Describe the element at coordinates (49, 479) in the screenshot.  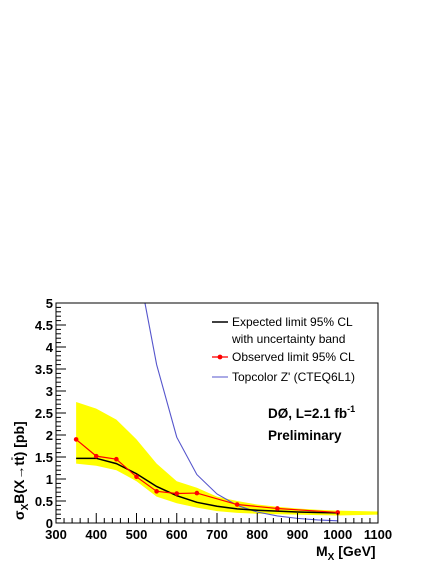
I see `y-tick-label: 1` at that location.